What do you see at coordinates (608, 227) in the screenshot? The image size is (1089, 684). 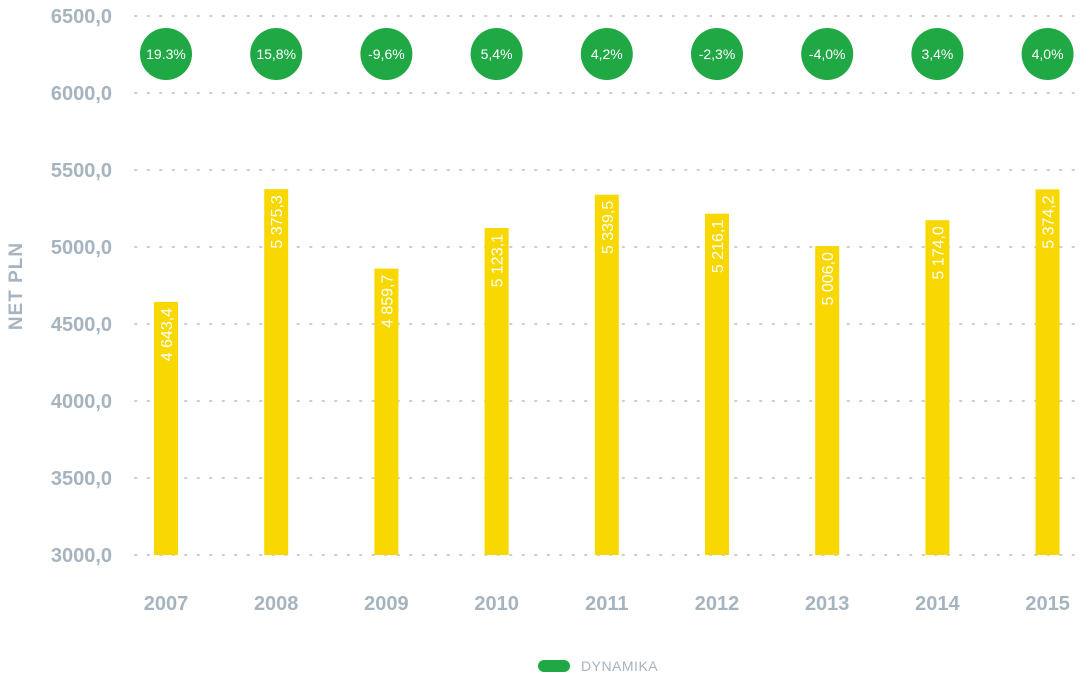 I see `bar-value-label: 5 339,5` at bounding box center [608, 227].